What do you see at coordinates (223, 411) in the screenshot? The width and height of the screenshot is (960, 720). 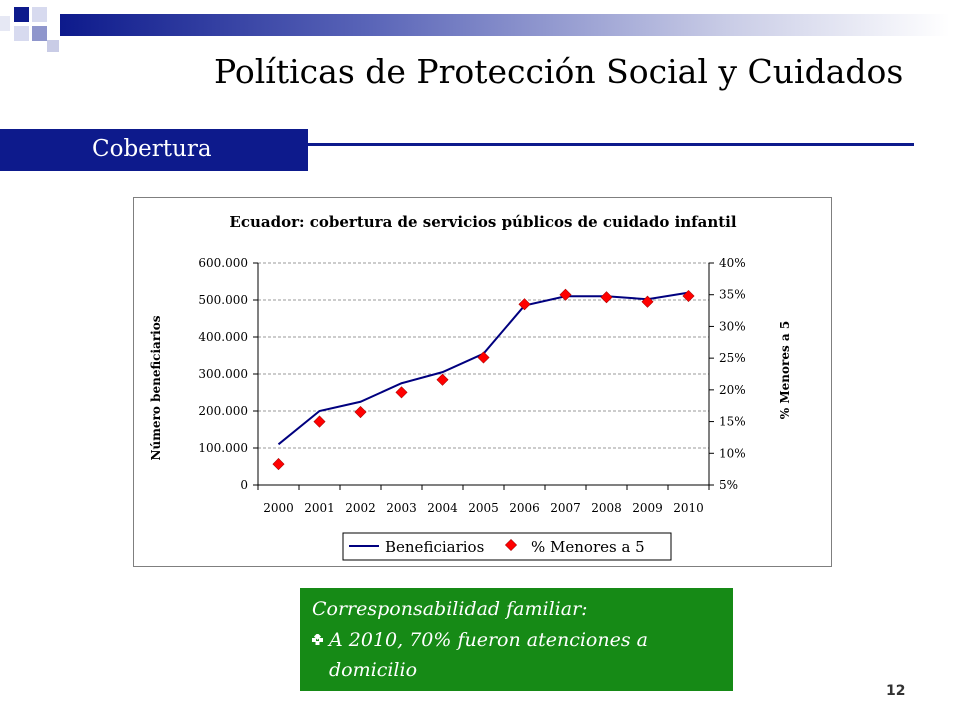 I see `y-tick-label: 200.000` at bounding box center [223, 411].